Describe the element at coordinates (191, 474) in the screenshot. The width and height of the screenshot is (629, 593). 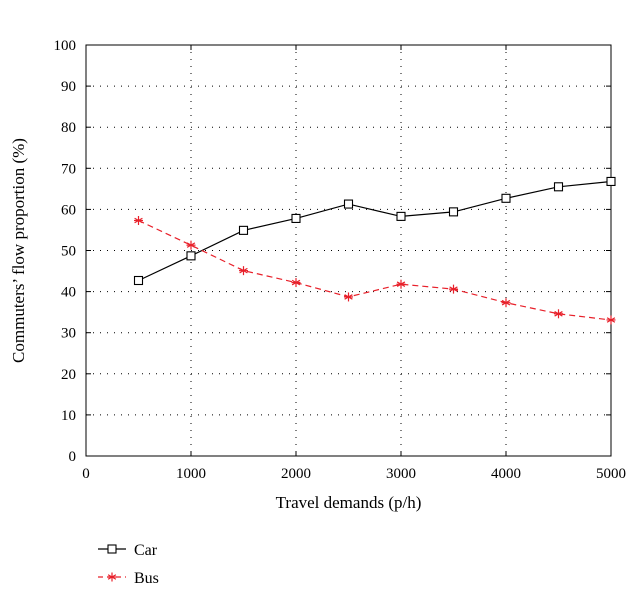
I see `x-tick-label: 1000` at that location.